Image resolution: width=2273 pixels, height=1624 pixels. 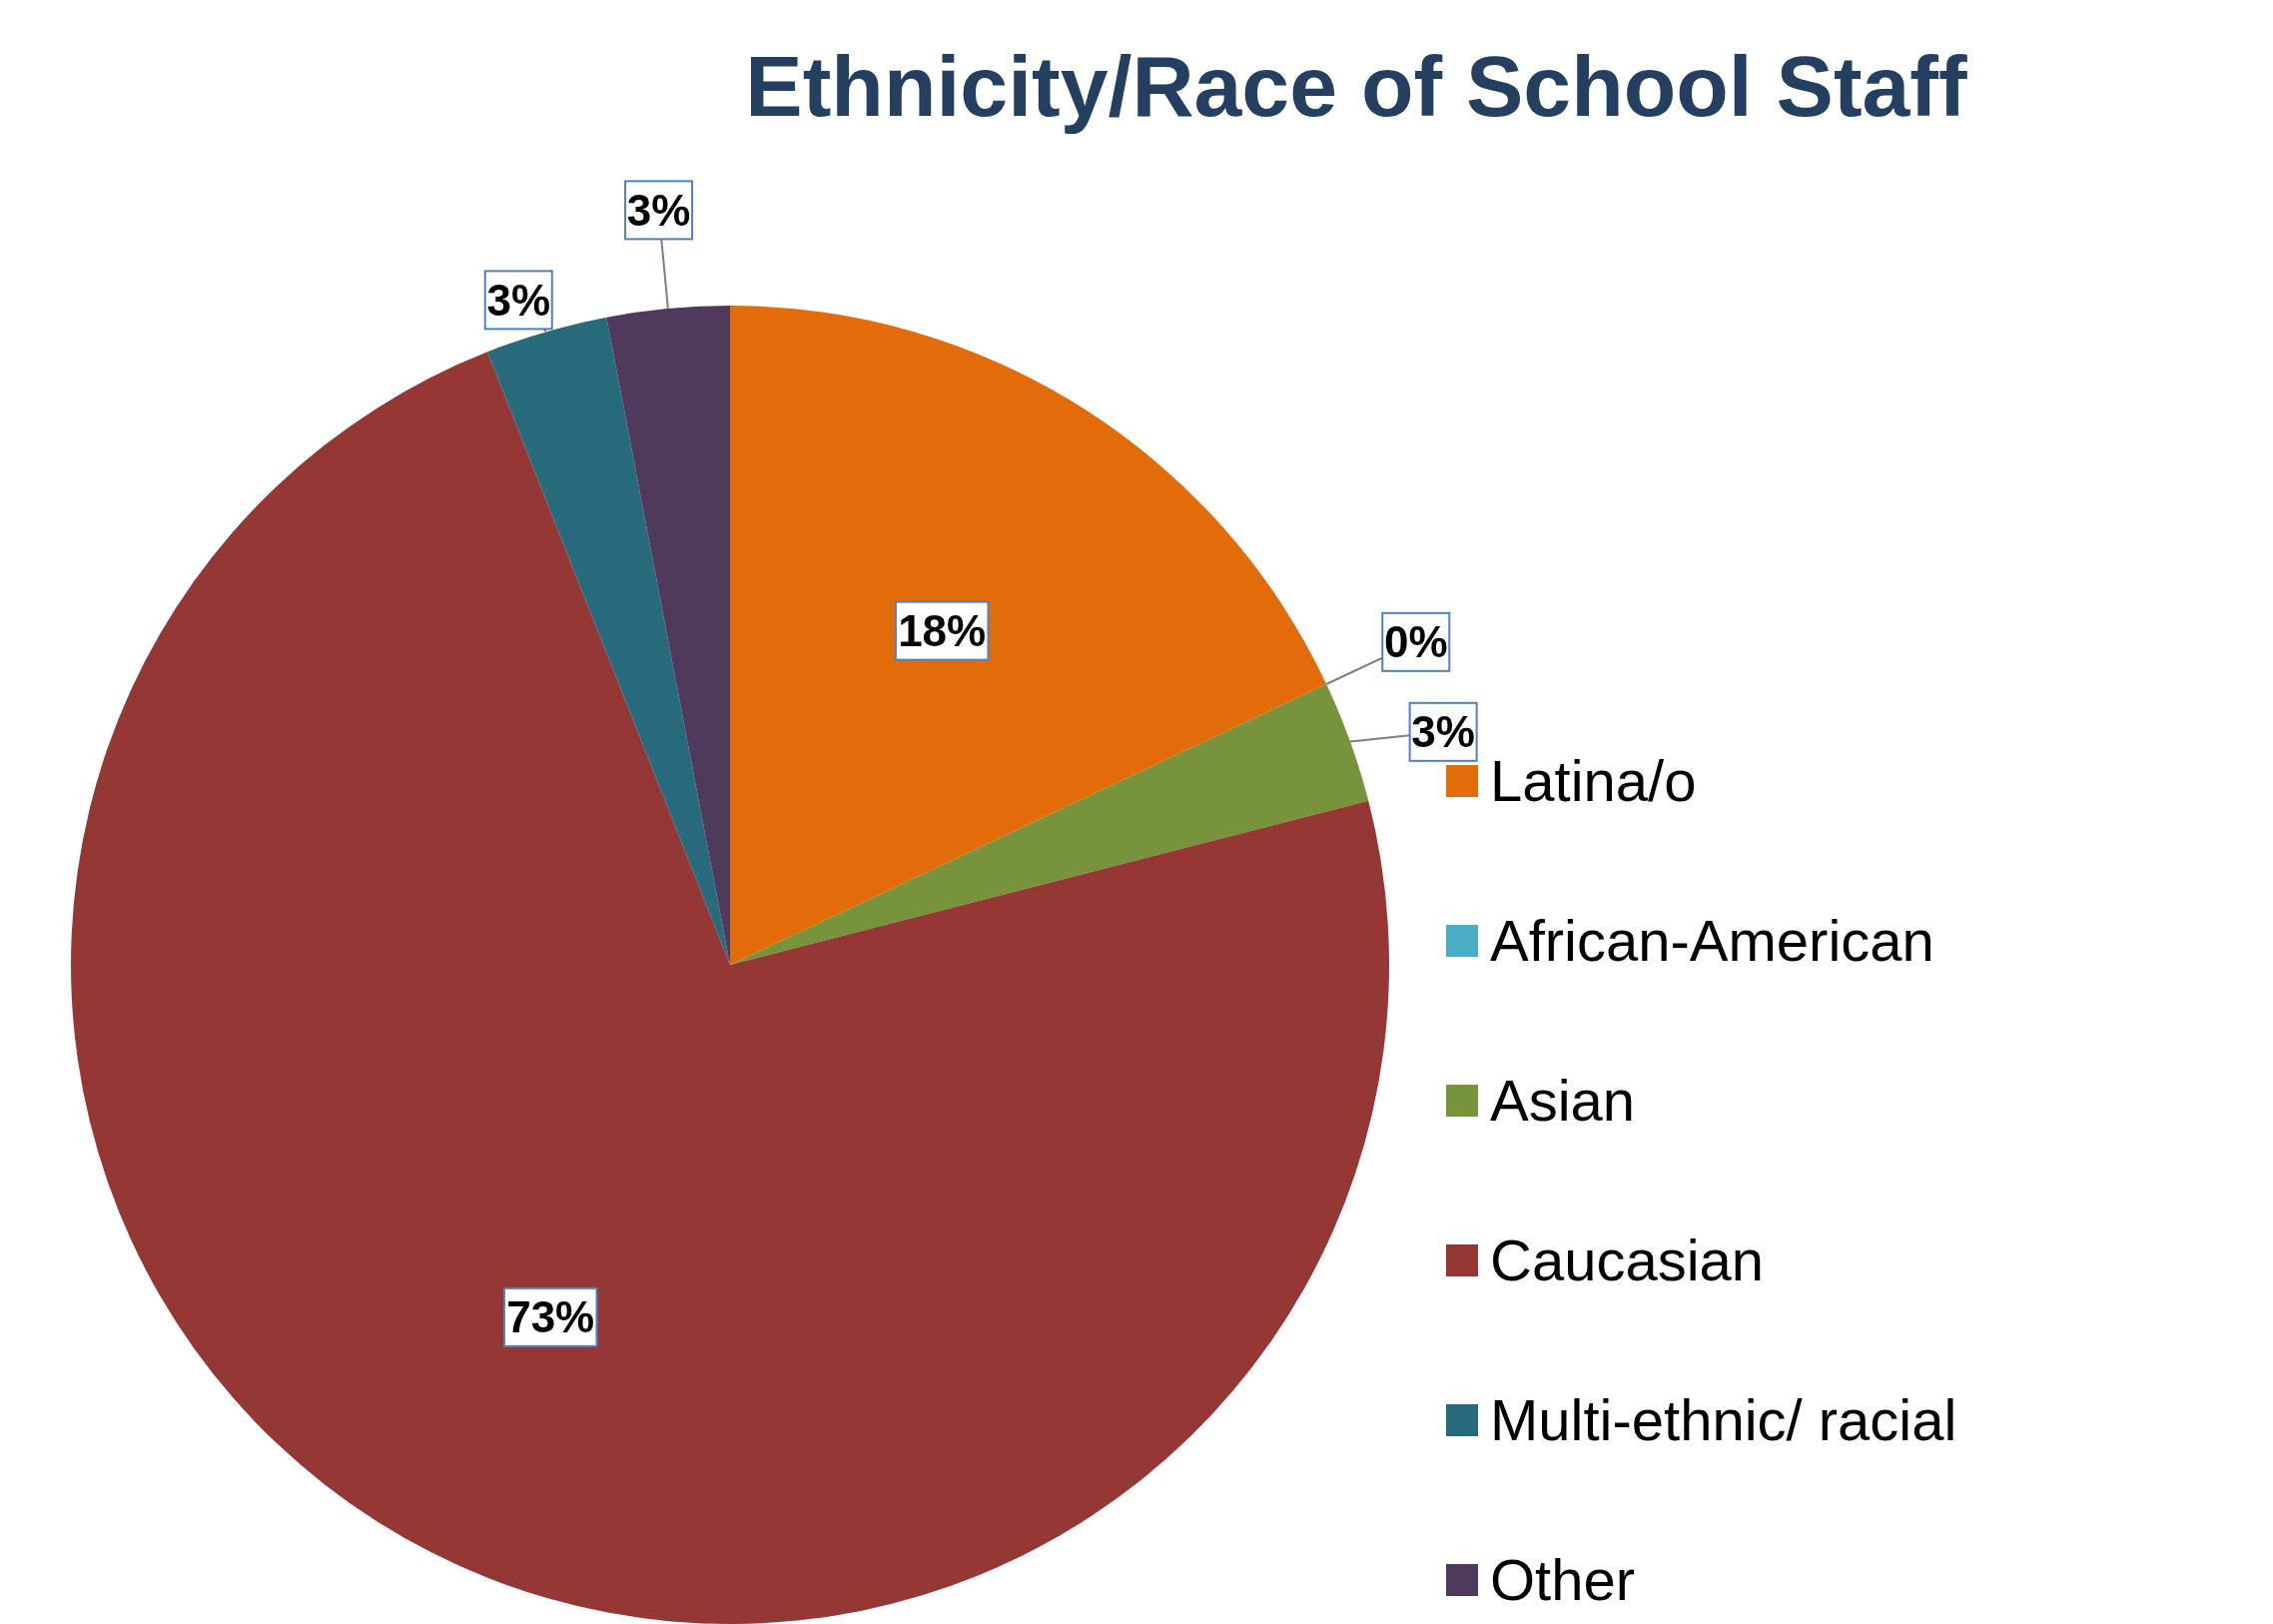 I want to click on legend-label: Other, so click(x=1563, y=1580).